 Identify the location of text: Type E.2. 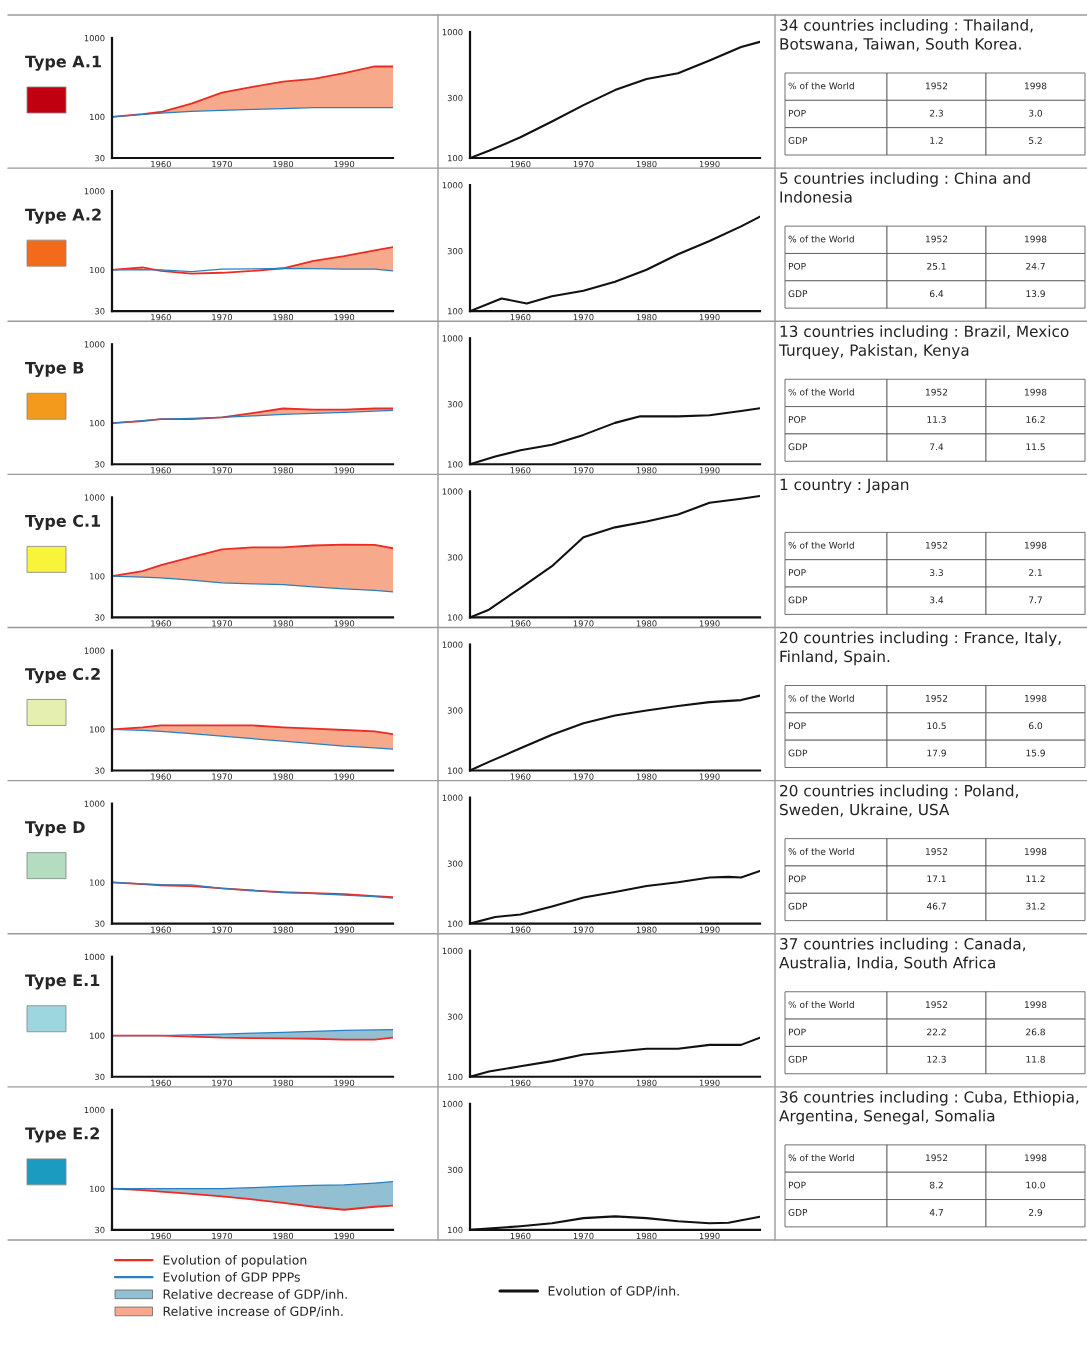
(62, 1135).